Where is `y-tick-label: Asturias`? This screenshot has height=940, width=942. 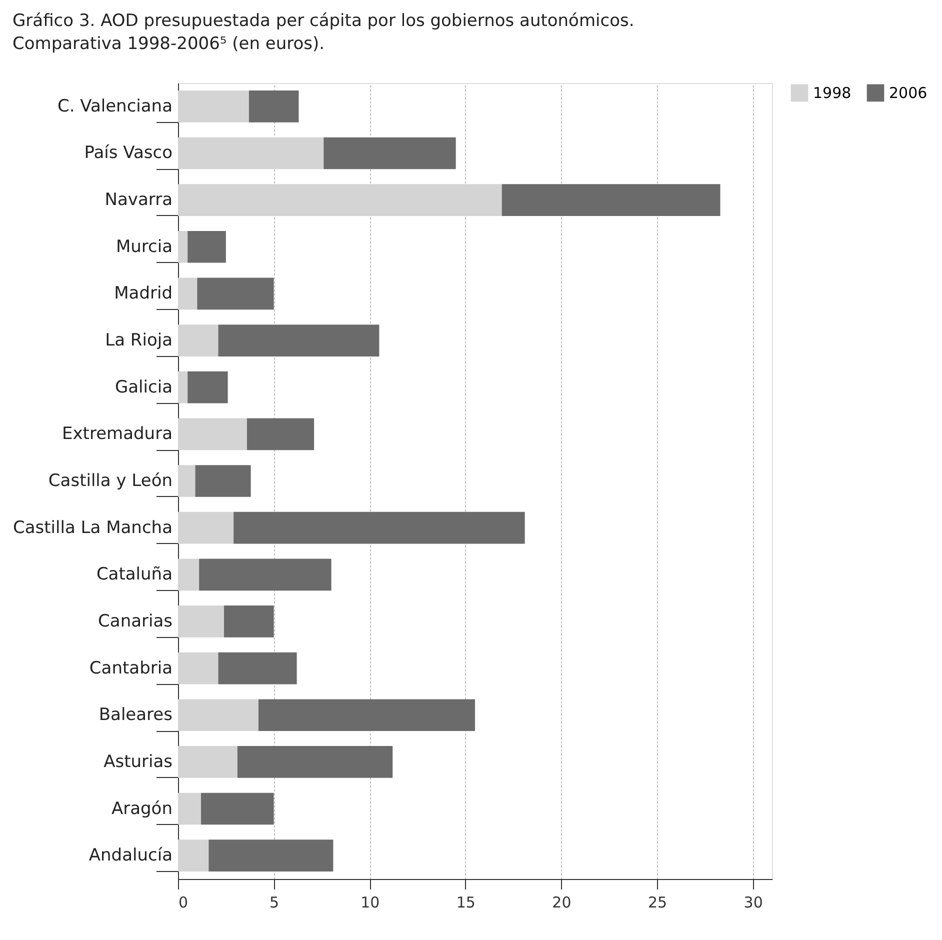
y-tick-label: Asturias is located at coordinates (138, 762).